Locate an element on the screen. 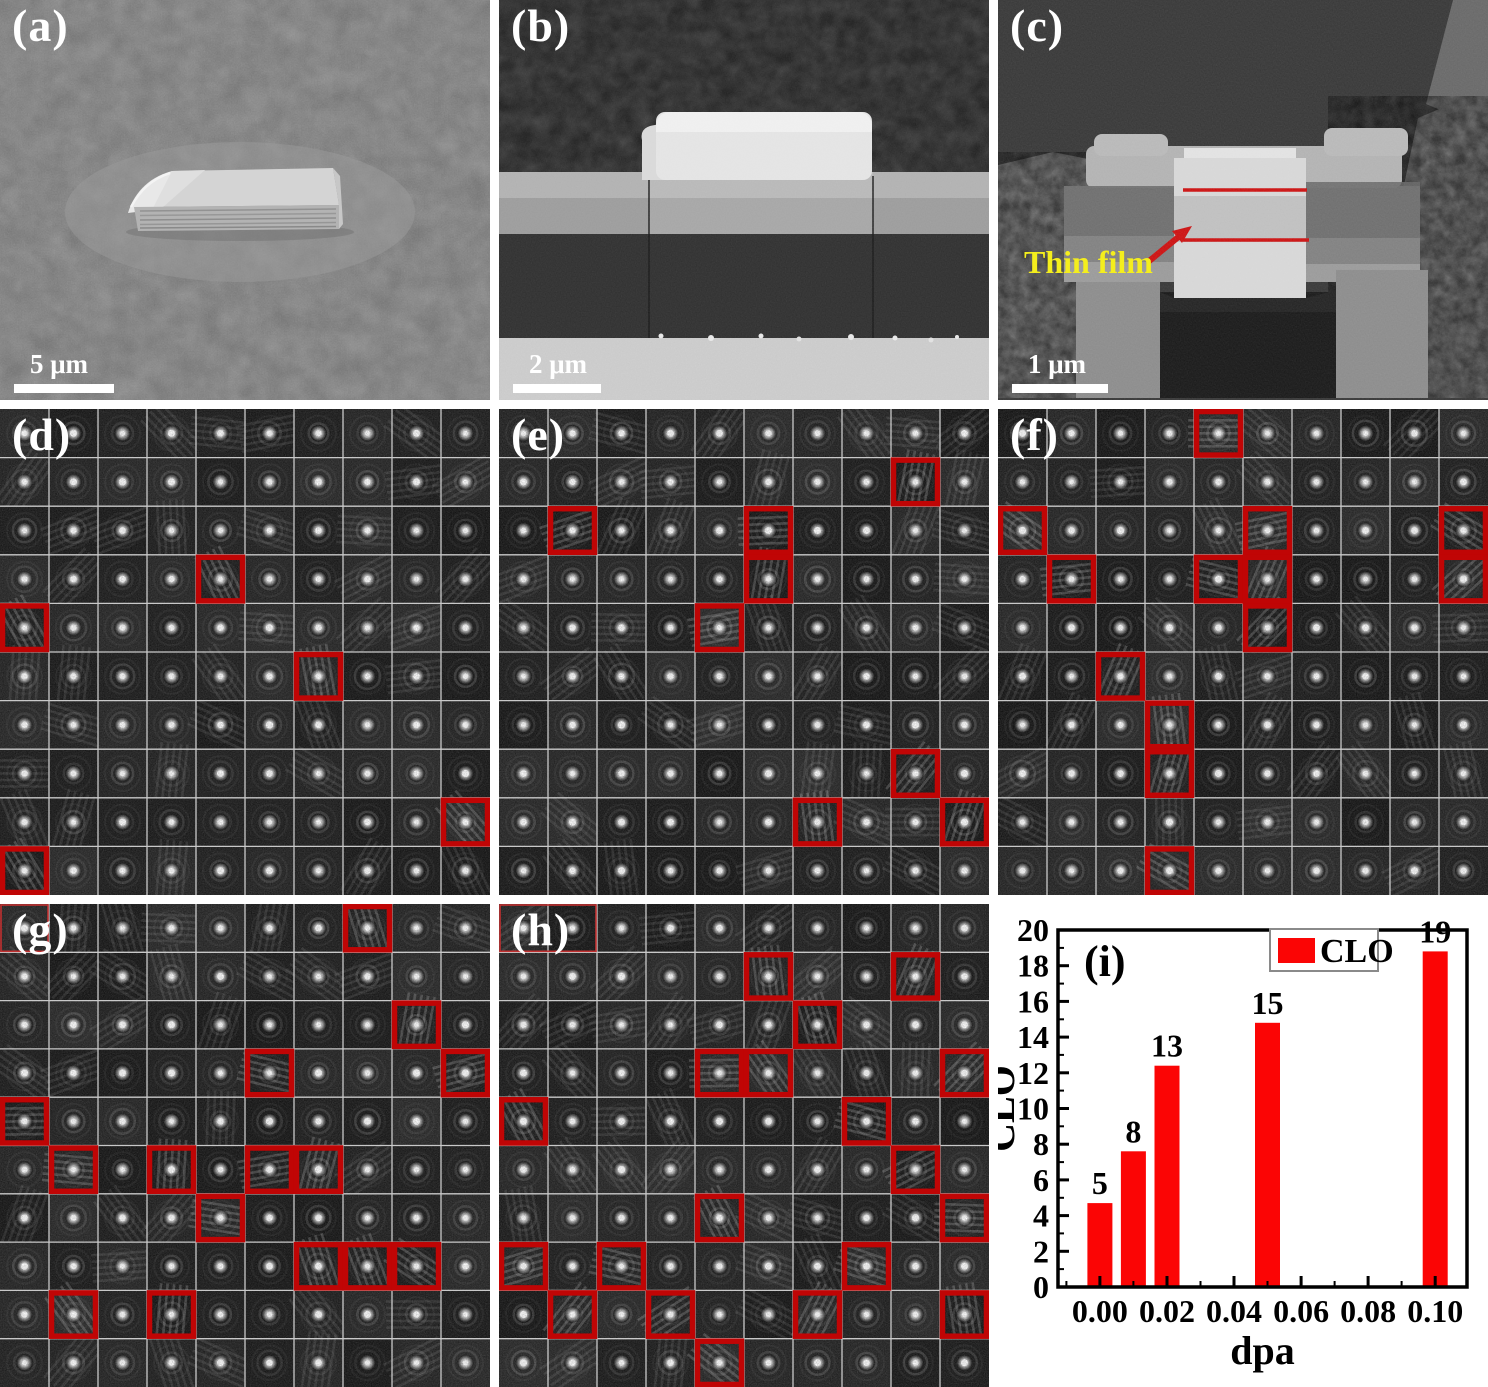  scale-bar-label: 2 μm is located at coordinates (558, 364).